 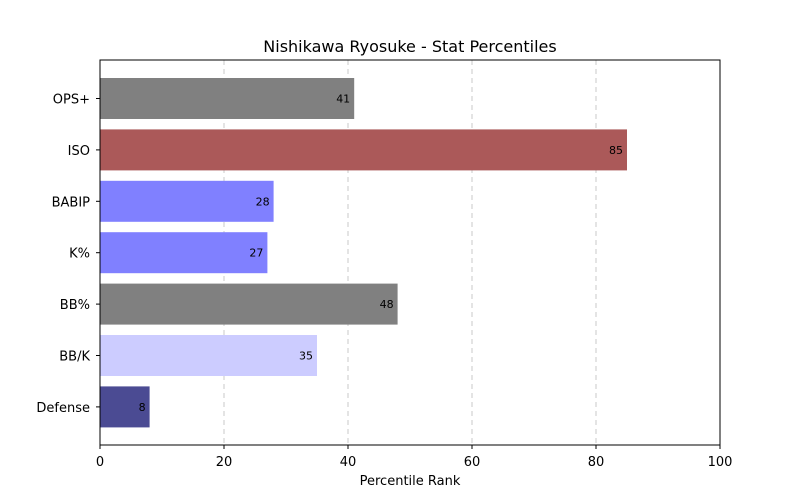 What do you see at coordinates (387, 304) in the screenshot?
I see `data-label-4: 48` at bounding box center [387, 304].